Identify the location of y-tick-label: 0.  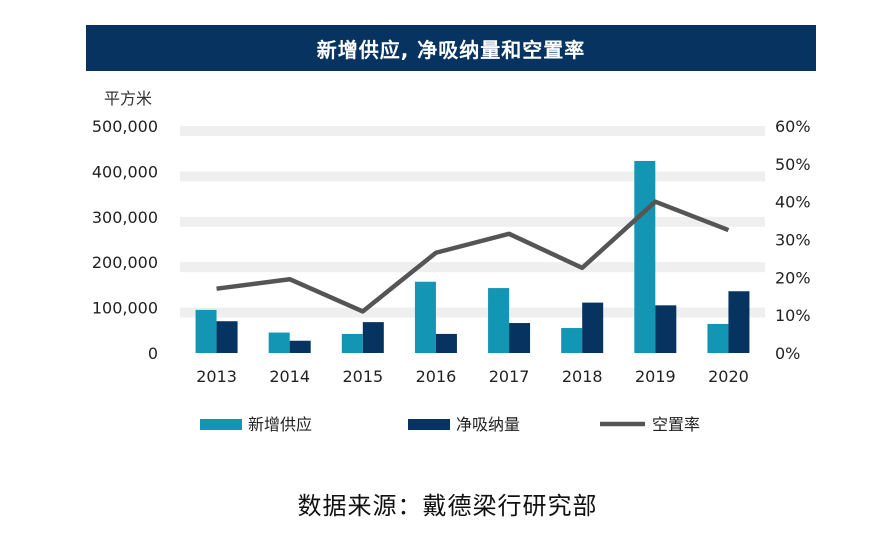
(153, 353).